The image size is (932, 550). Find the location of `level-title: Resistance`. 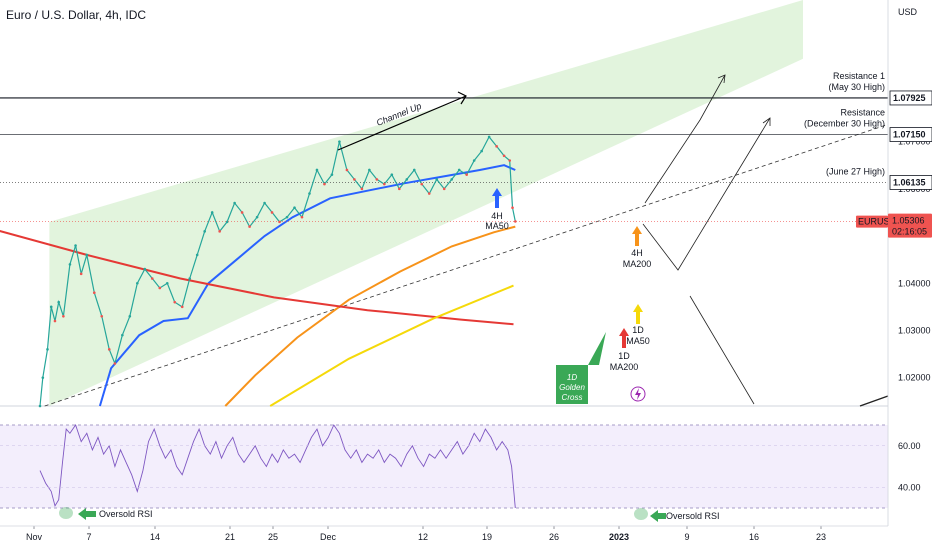

level-title: Resistance is located at coordinates (862, 113).